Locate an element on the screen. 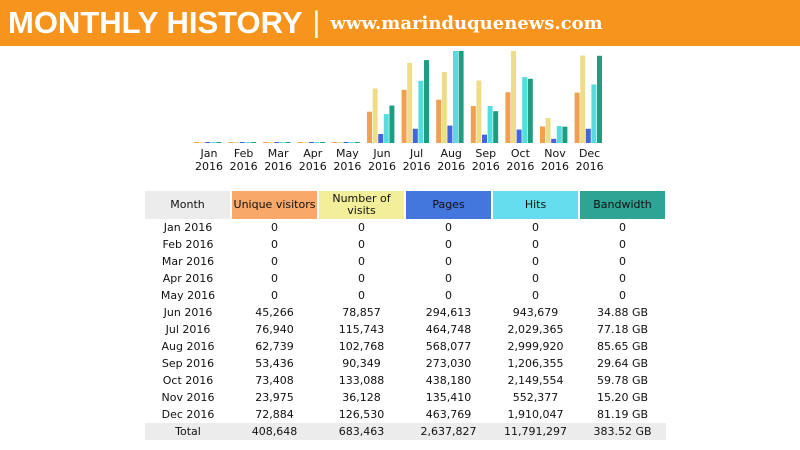 The width and height of the screenshot is (800, 450). table-cell: 568,077 is located at coordinates (448, 346).